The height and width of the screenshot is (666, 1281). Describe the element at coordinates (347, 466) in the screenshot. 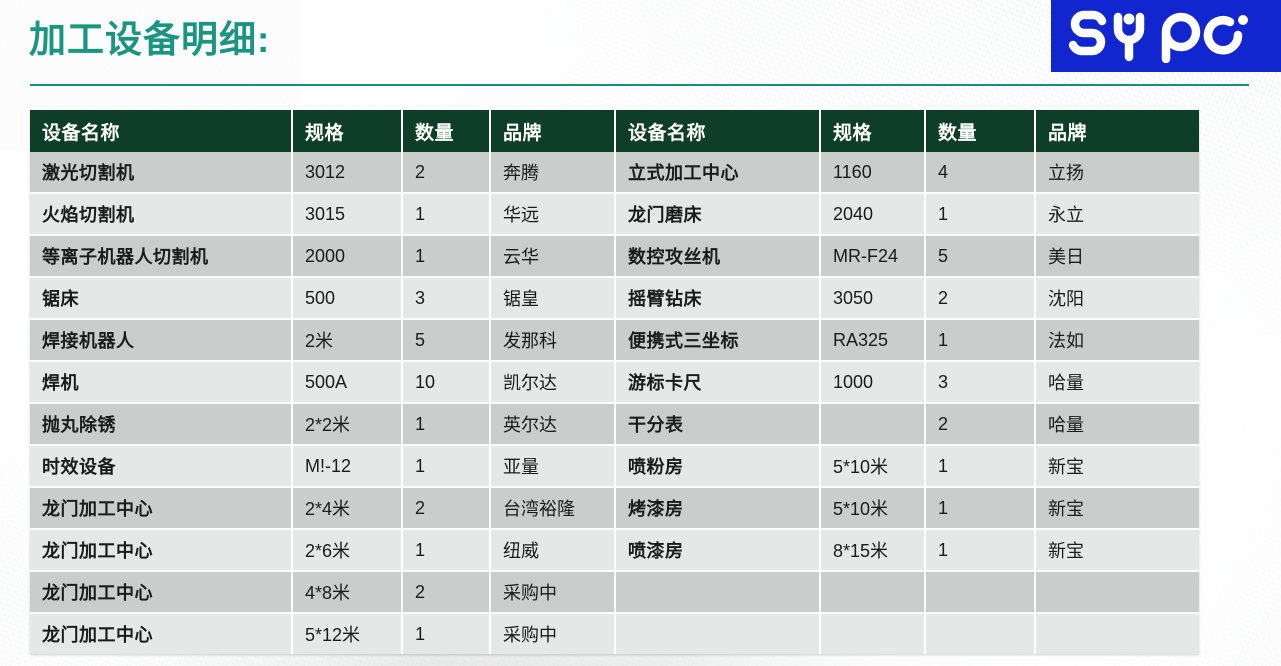

I see `cell-spec-left: M!-12` at that location.